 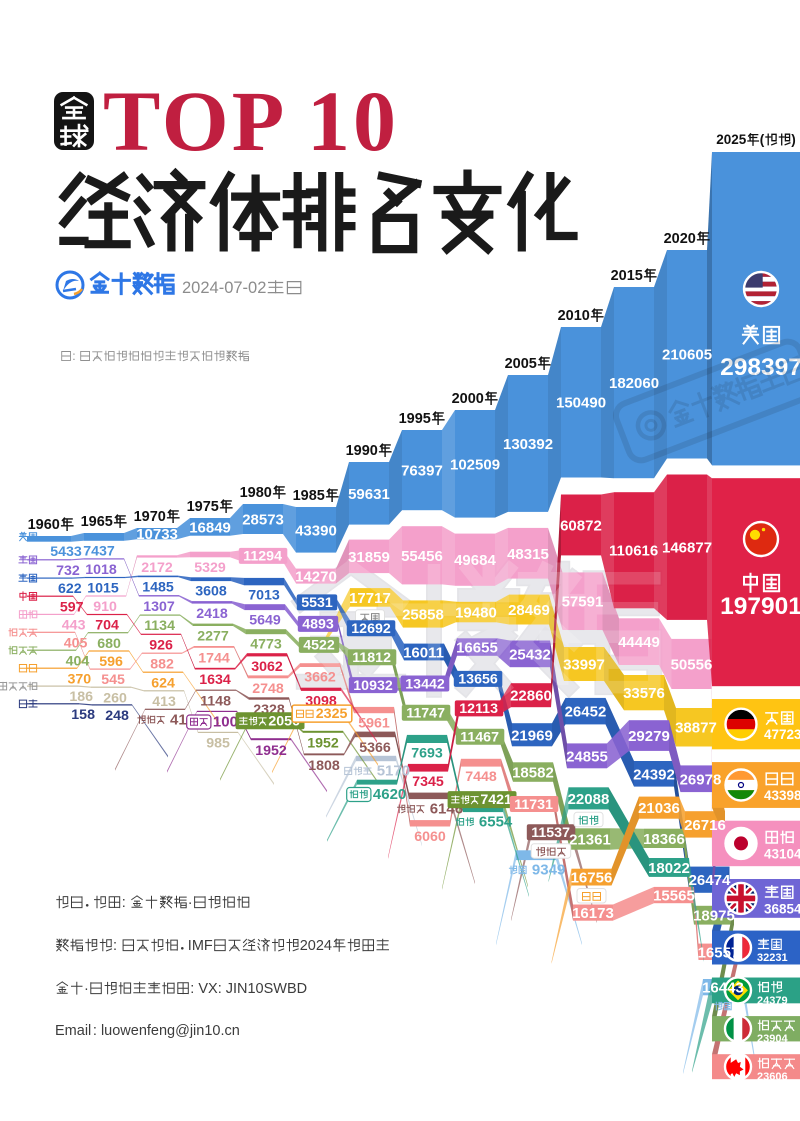 I want to click on svg-text: 5170, so click(x=393, y=771).